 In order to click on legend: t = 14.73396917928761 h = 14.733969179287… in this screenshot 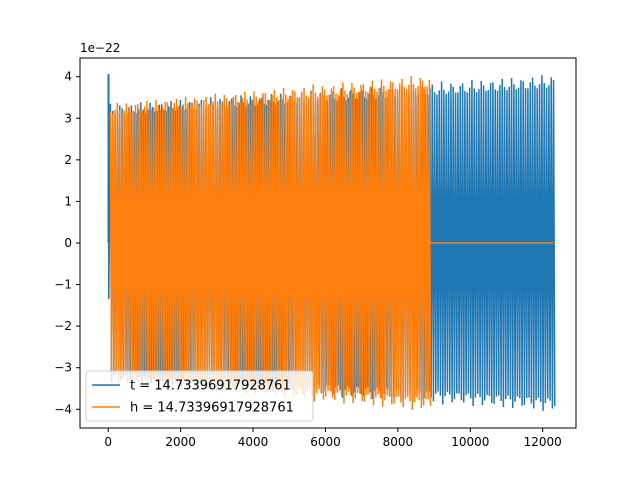, I will do `click(199, 396)`.